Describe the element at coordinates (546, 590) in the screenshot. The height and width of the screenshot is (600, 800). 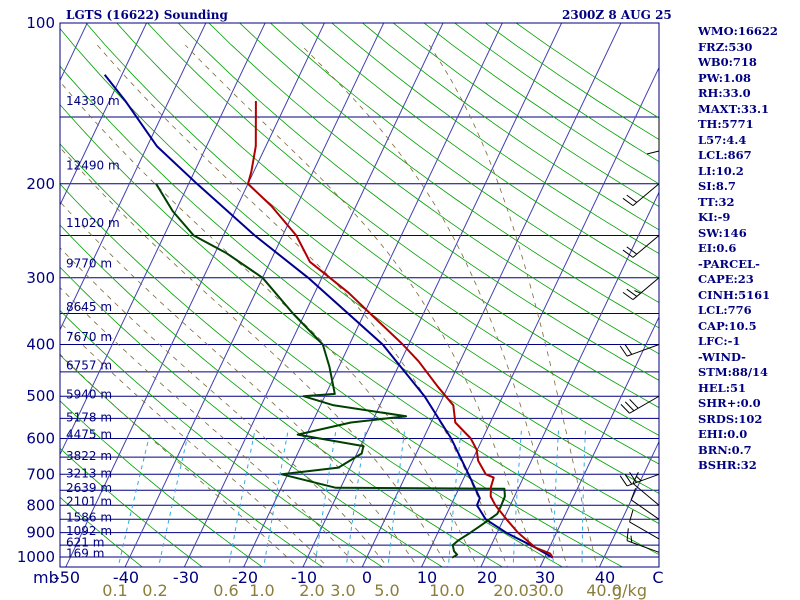
I see `mixing-ratio-label: 30.0` at that location.